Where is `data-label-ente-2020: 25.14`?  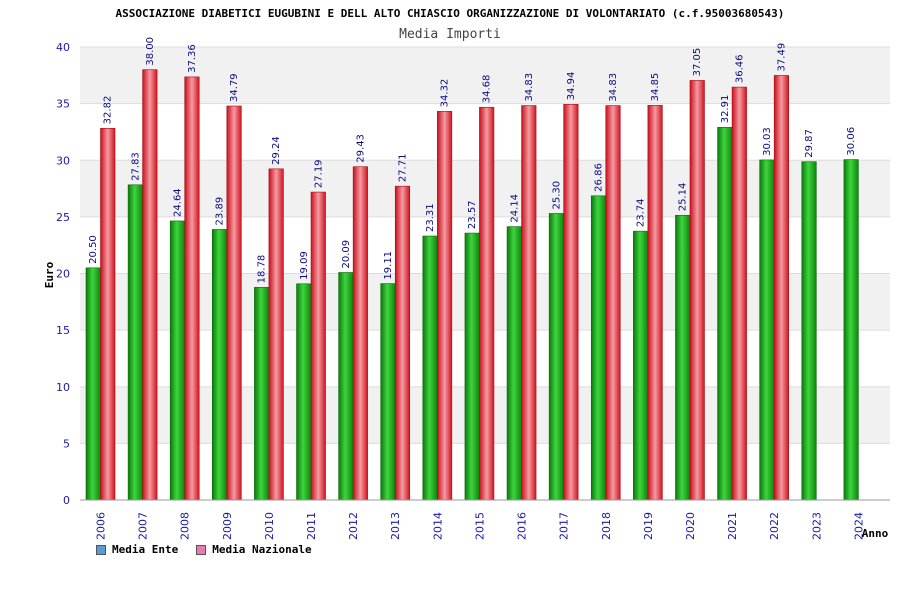
data-label-ente-2020: 25.14 is located at coordinates (683, 197).